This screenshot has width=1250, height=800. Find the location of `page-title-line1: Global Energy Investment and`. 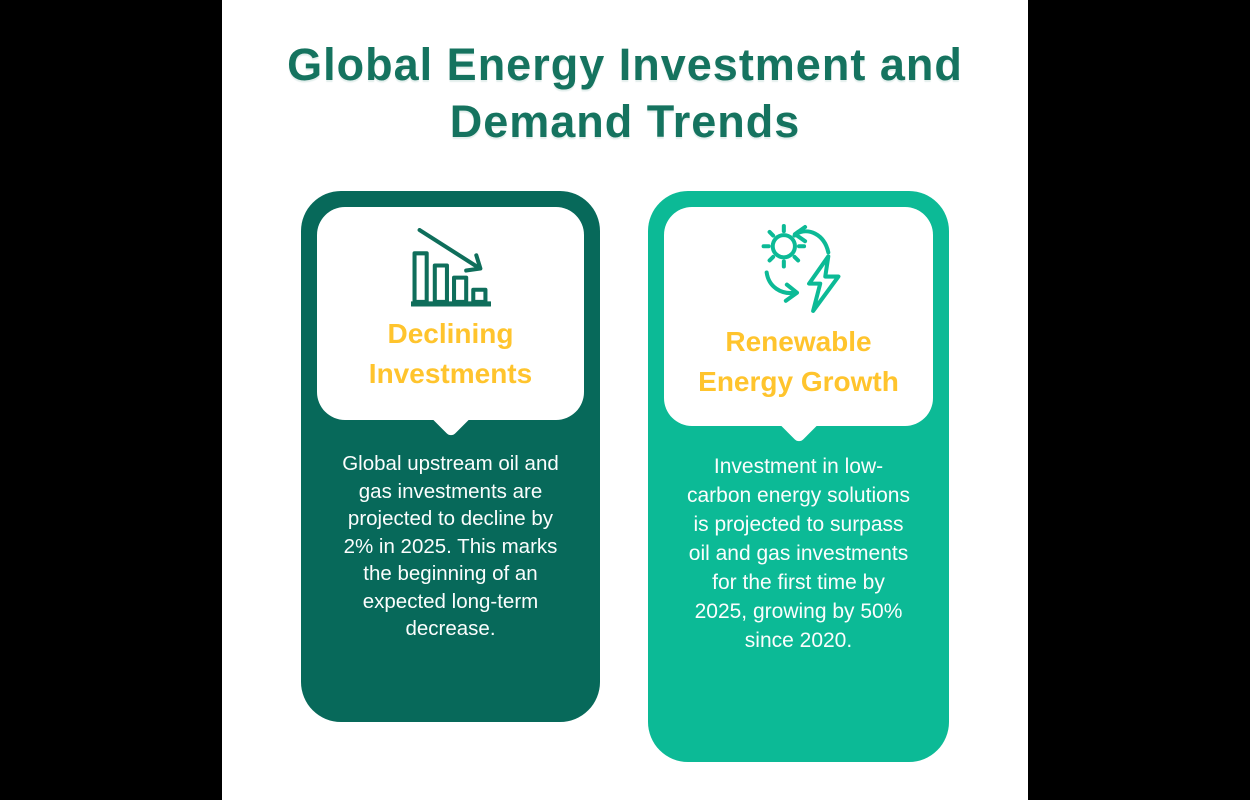

page-title-line1: Global Energy Investment and is located at coordinates (625, 64).